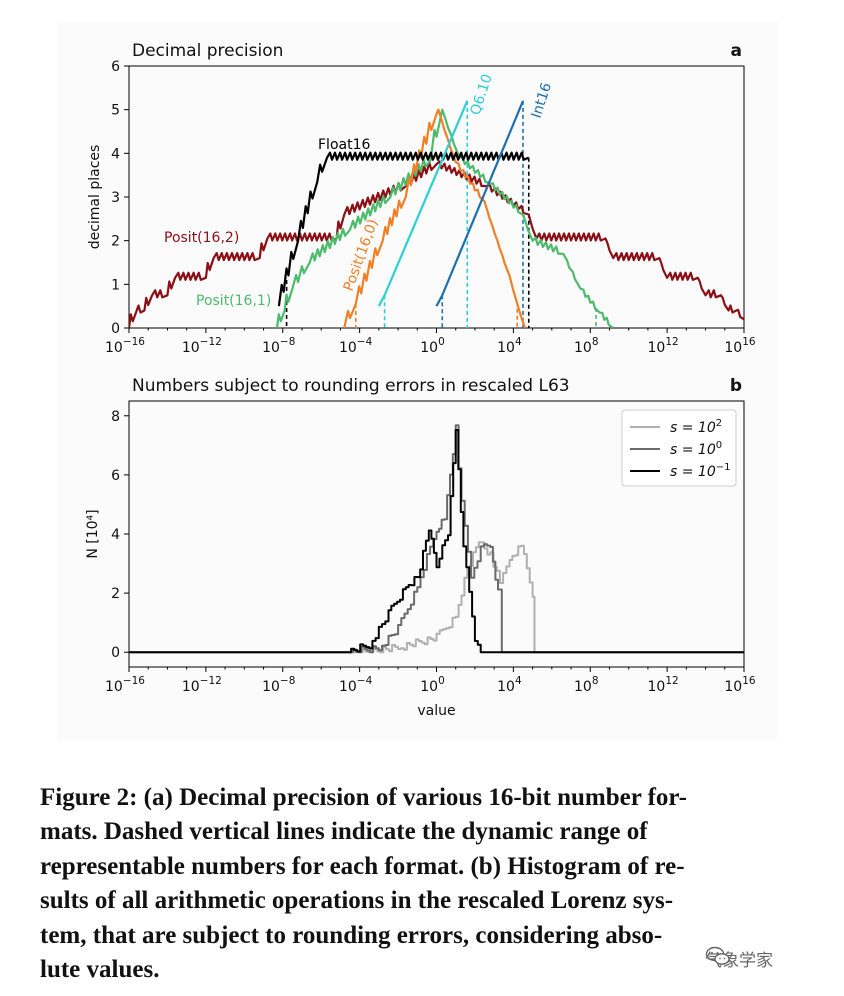  I want to click on caption-line: lute values., so click(100, 970).